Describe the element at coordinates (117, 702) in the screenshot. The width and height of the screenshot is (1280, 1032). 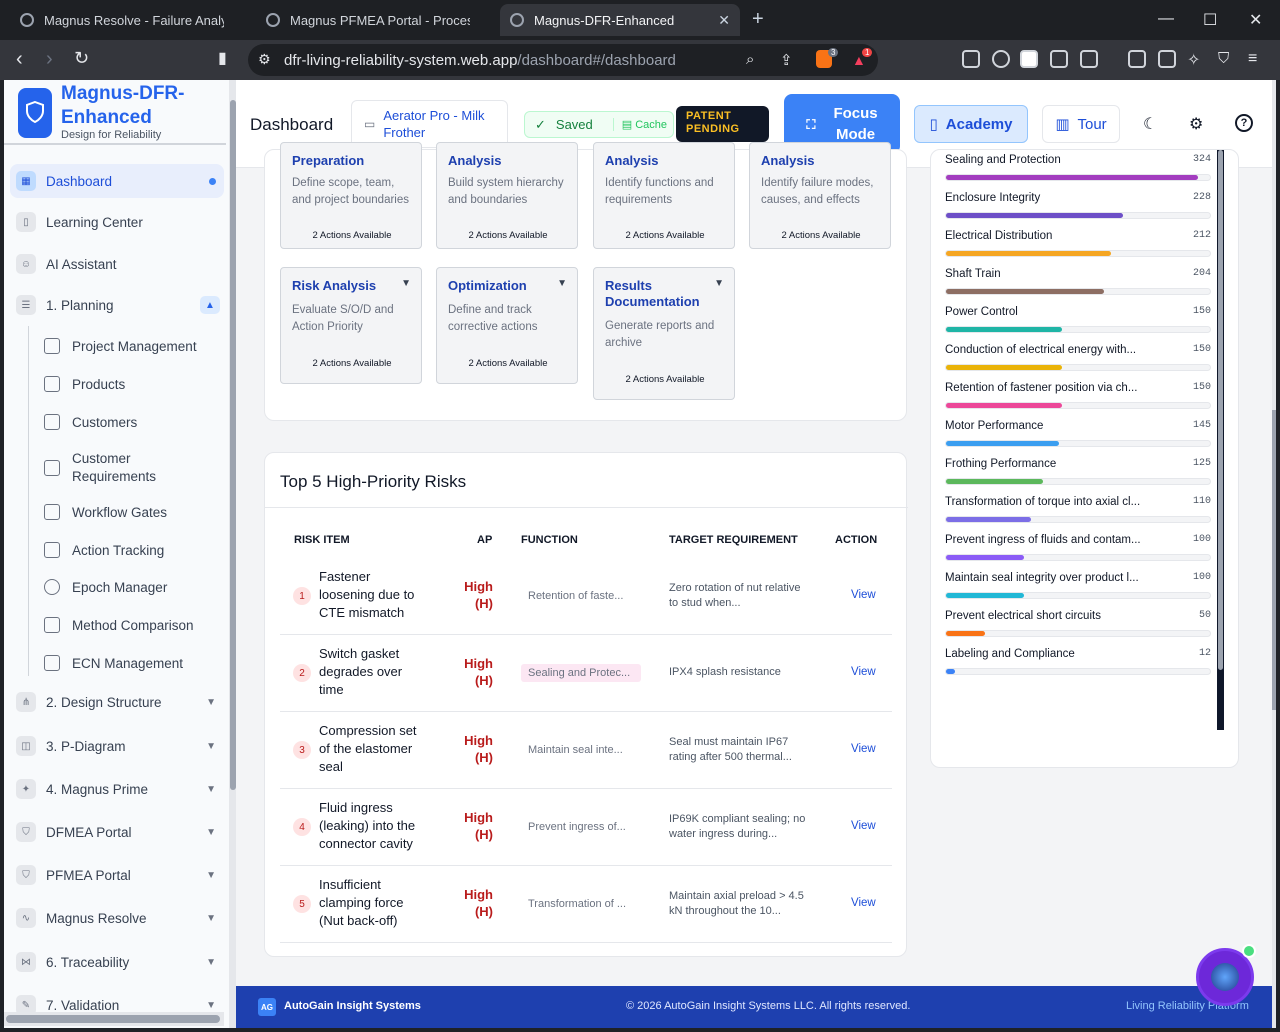
I see `nav-design-structure: ⋔ 2. Design Structure ▼` at that location.